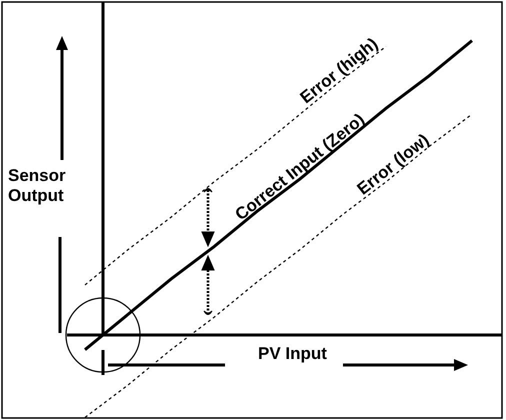  Describe the element at coordinates (293, 353) in the screenshot. I see `x-axis-title: PV Input` at that location.